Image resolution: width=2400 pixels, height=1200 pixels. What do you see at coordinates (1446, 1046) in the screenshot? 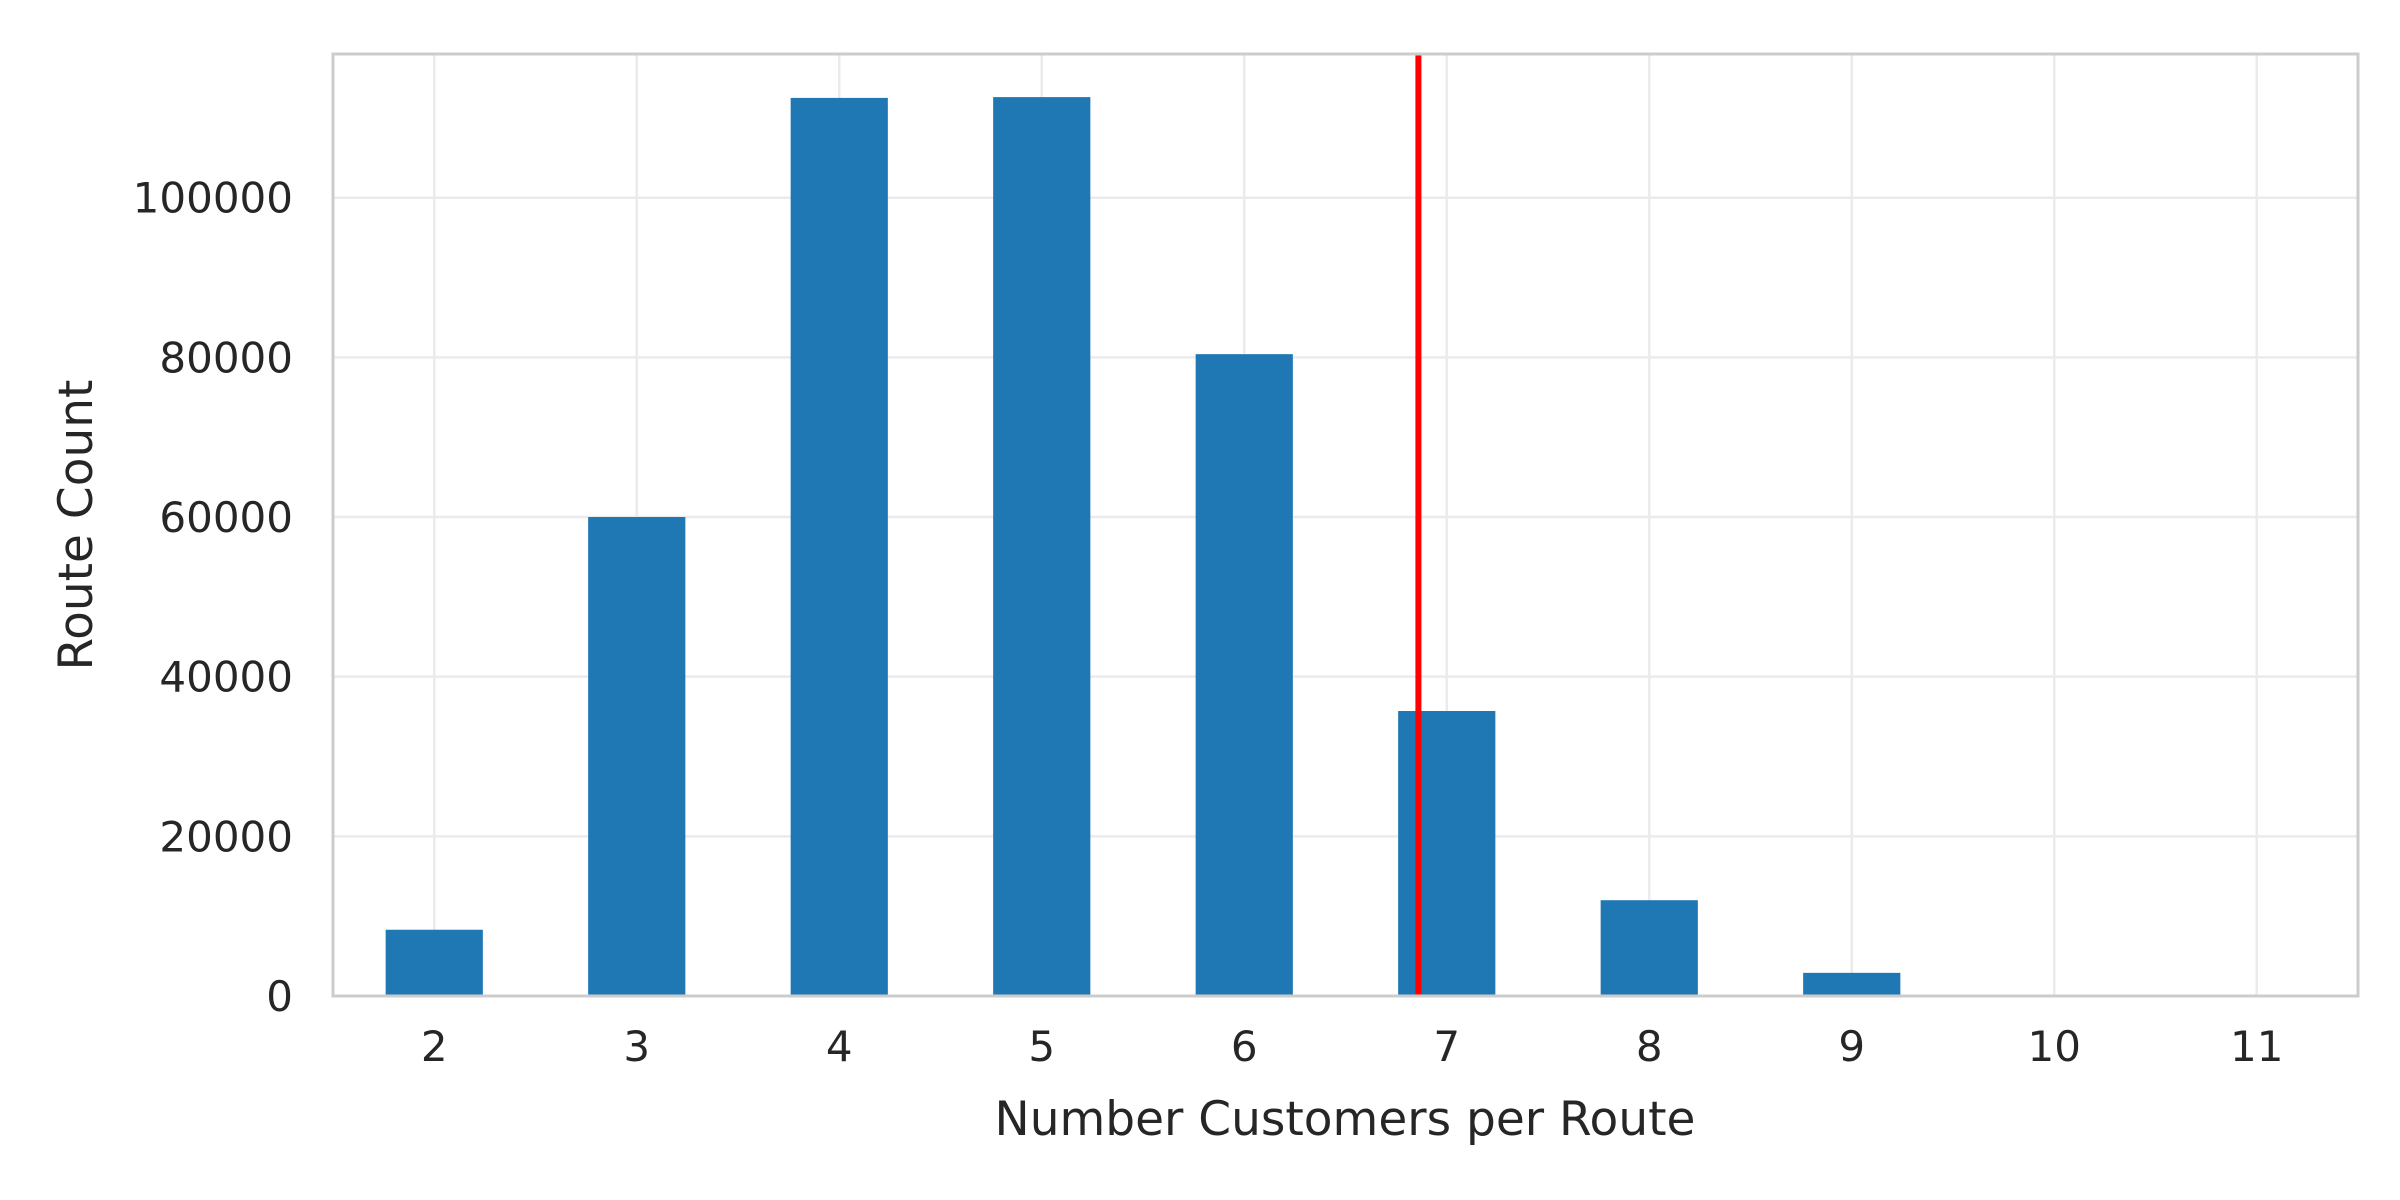
I see `x-tick-label: 7` at bounding box center [1446, 1046].